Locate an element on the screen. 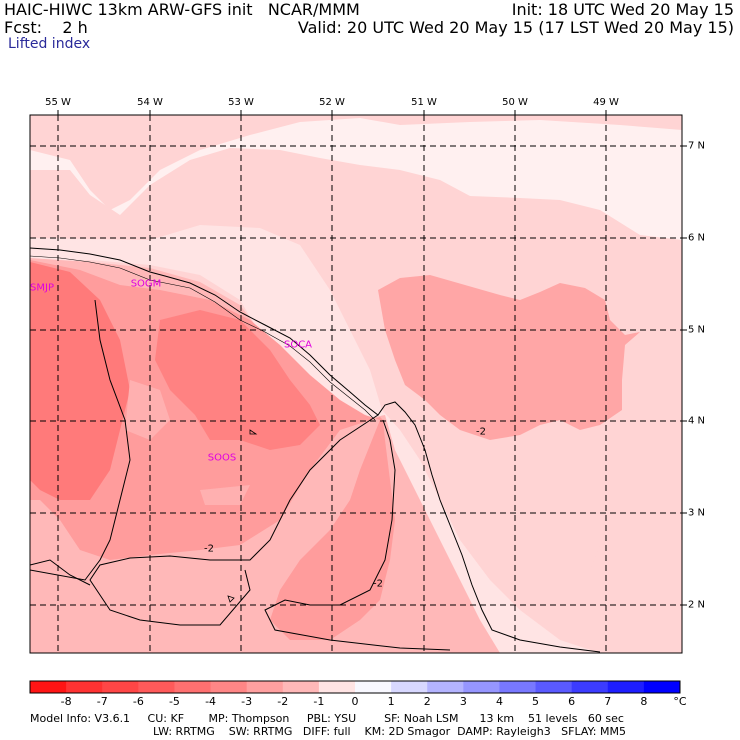  pink-strip-north is located at coordinates (356, 162).